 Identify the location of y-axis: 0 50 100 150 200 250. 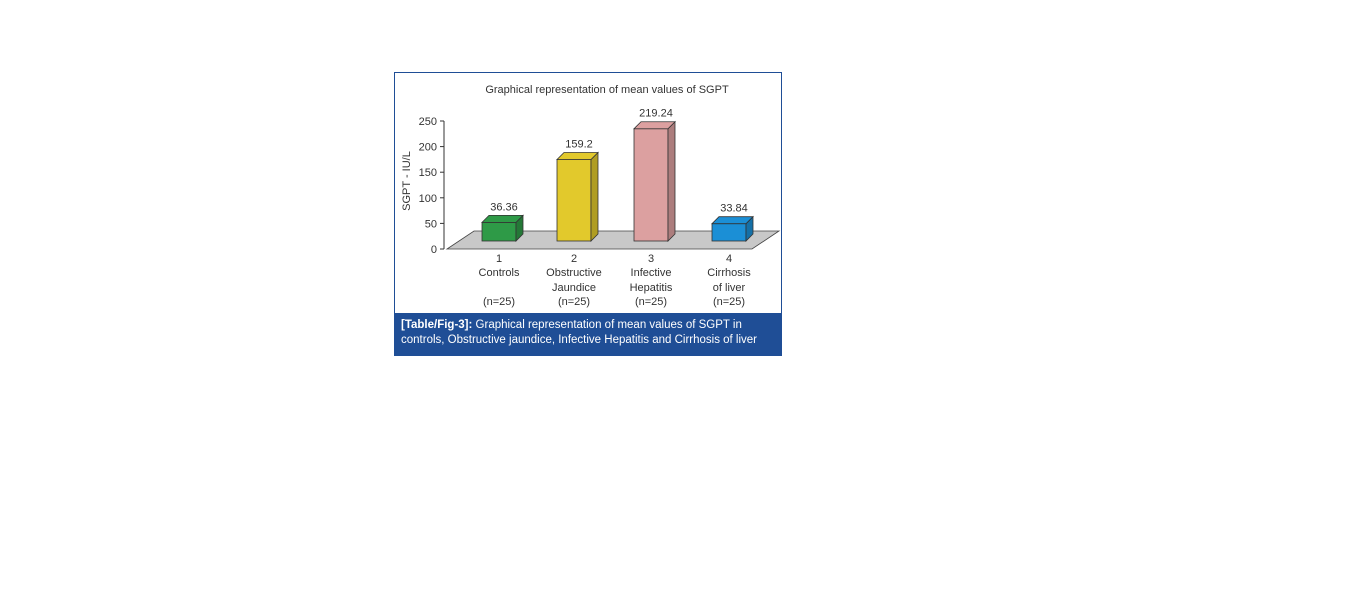
(432, 186).